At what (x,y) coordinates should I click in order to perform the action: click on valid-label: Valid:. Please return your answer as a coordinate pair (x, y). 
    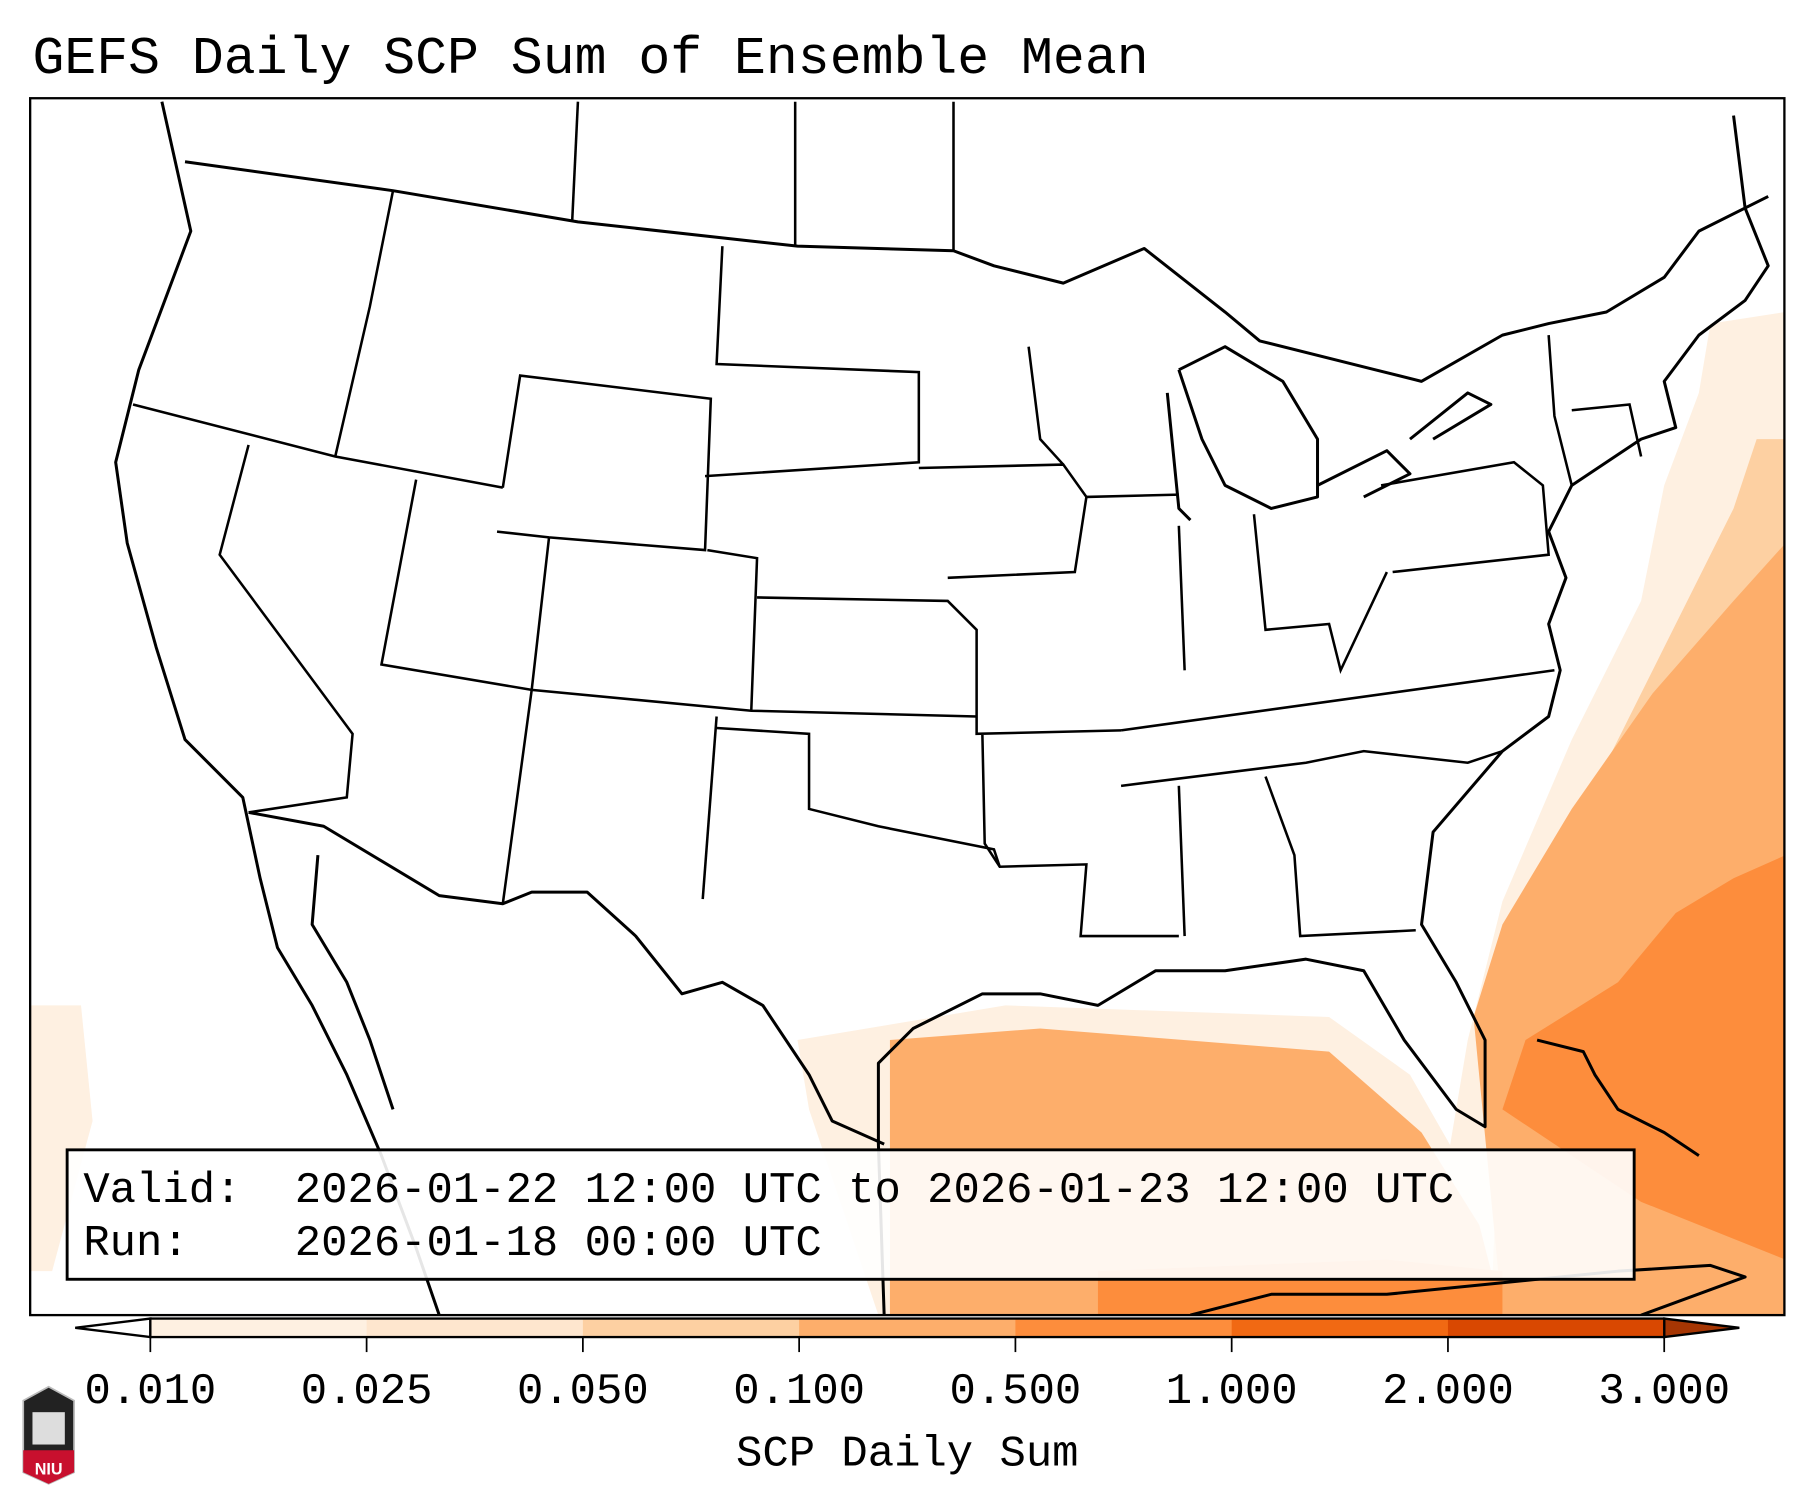
    Looking at the image, I should click on (162, 1191).